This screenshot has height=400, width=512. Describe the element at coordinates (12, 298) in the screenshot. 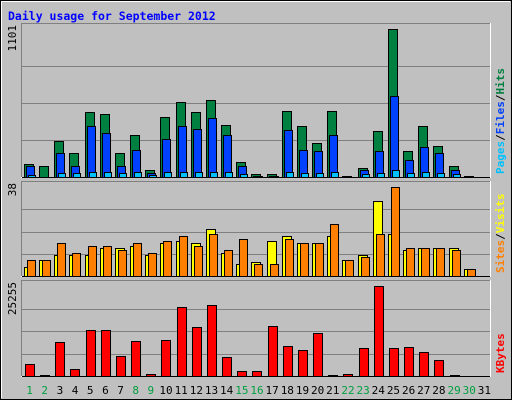

I see `y-max-label: 25255` at that location.